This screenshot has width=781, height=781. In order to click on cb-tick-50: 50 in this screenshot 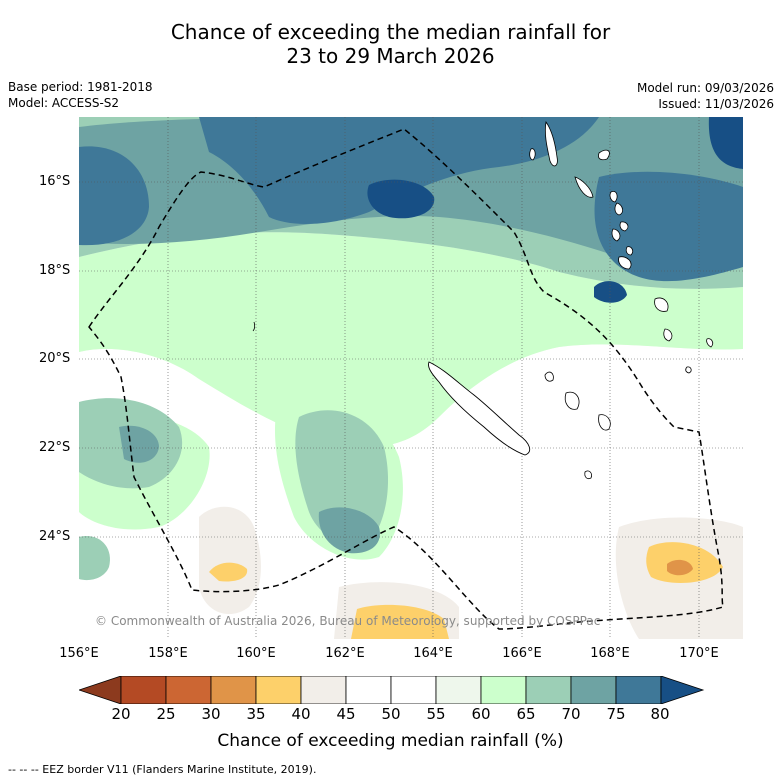, I will do `click(391, 714)`.